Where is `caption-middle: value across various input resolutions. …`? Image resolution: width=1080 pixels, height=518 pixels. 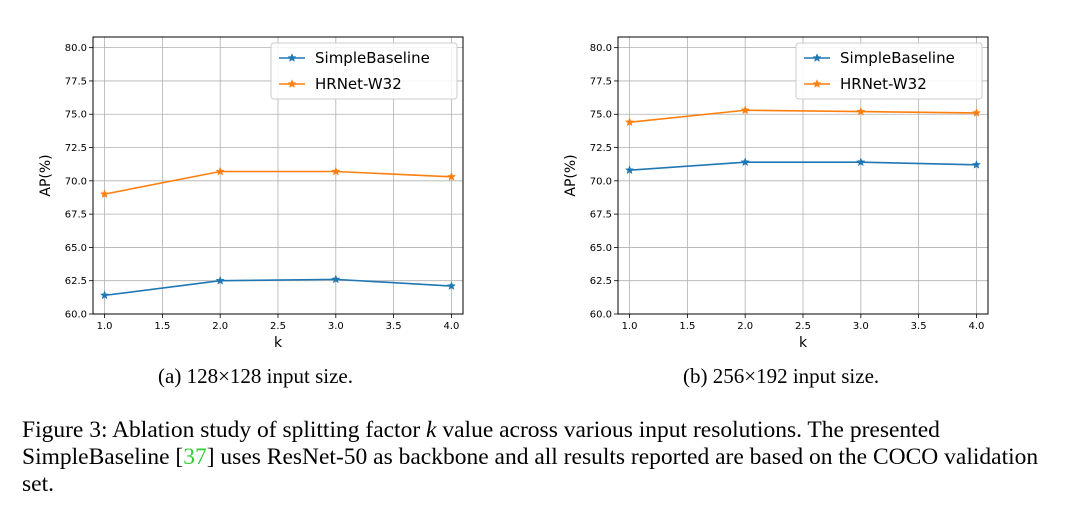 caption-middle: value across various input resolutions. … is located at coordinates (481, 443).